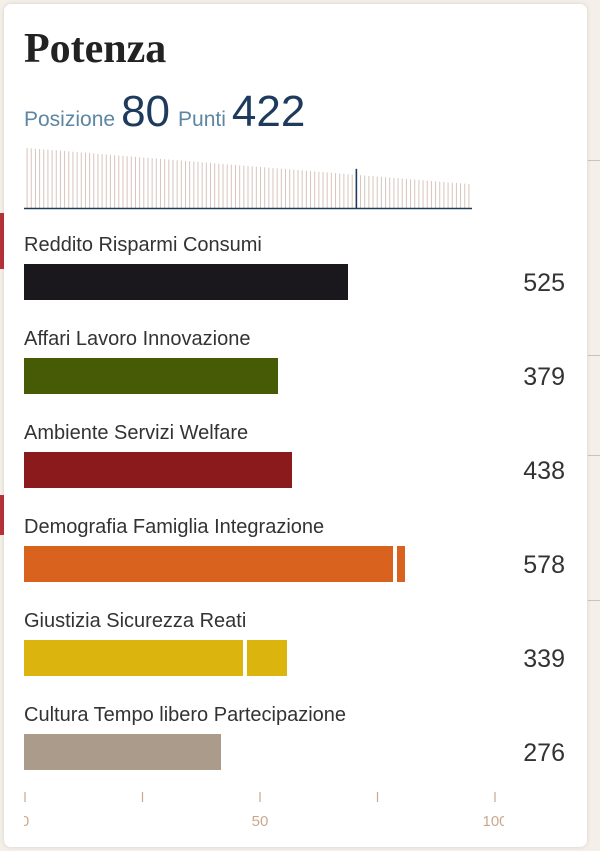  What do you see at coordinates (185, 715) in the screenshot?
I see `metric-label: Cultura Tempo libero Partecipazione` at bounding box center [185, 715].